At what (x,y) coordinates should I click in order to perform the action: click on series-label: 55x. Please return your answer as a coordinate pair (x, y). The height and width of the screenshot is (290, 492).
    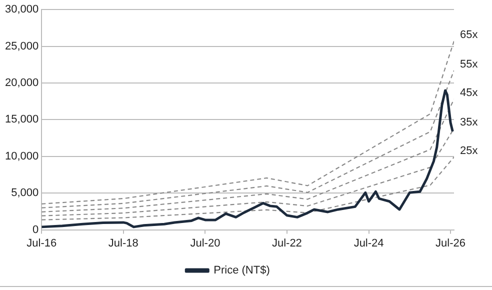
    Looking at the image, I should click on (469, 64).